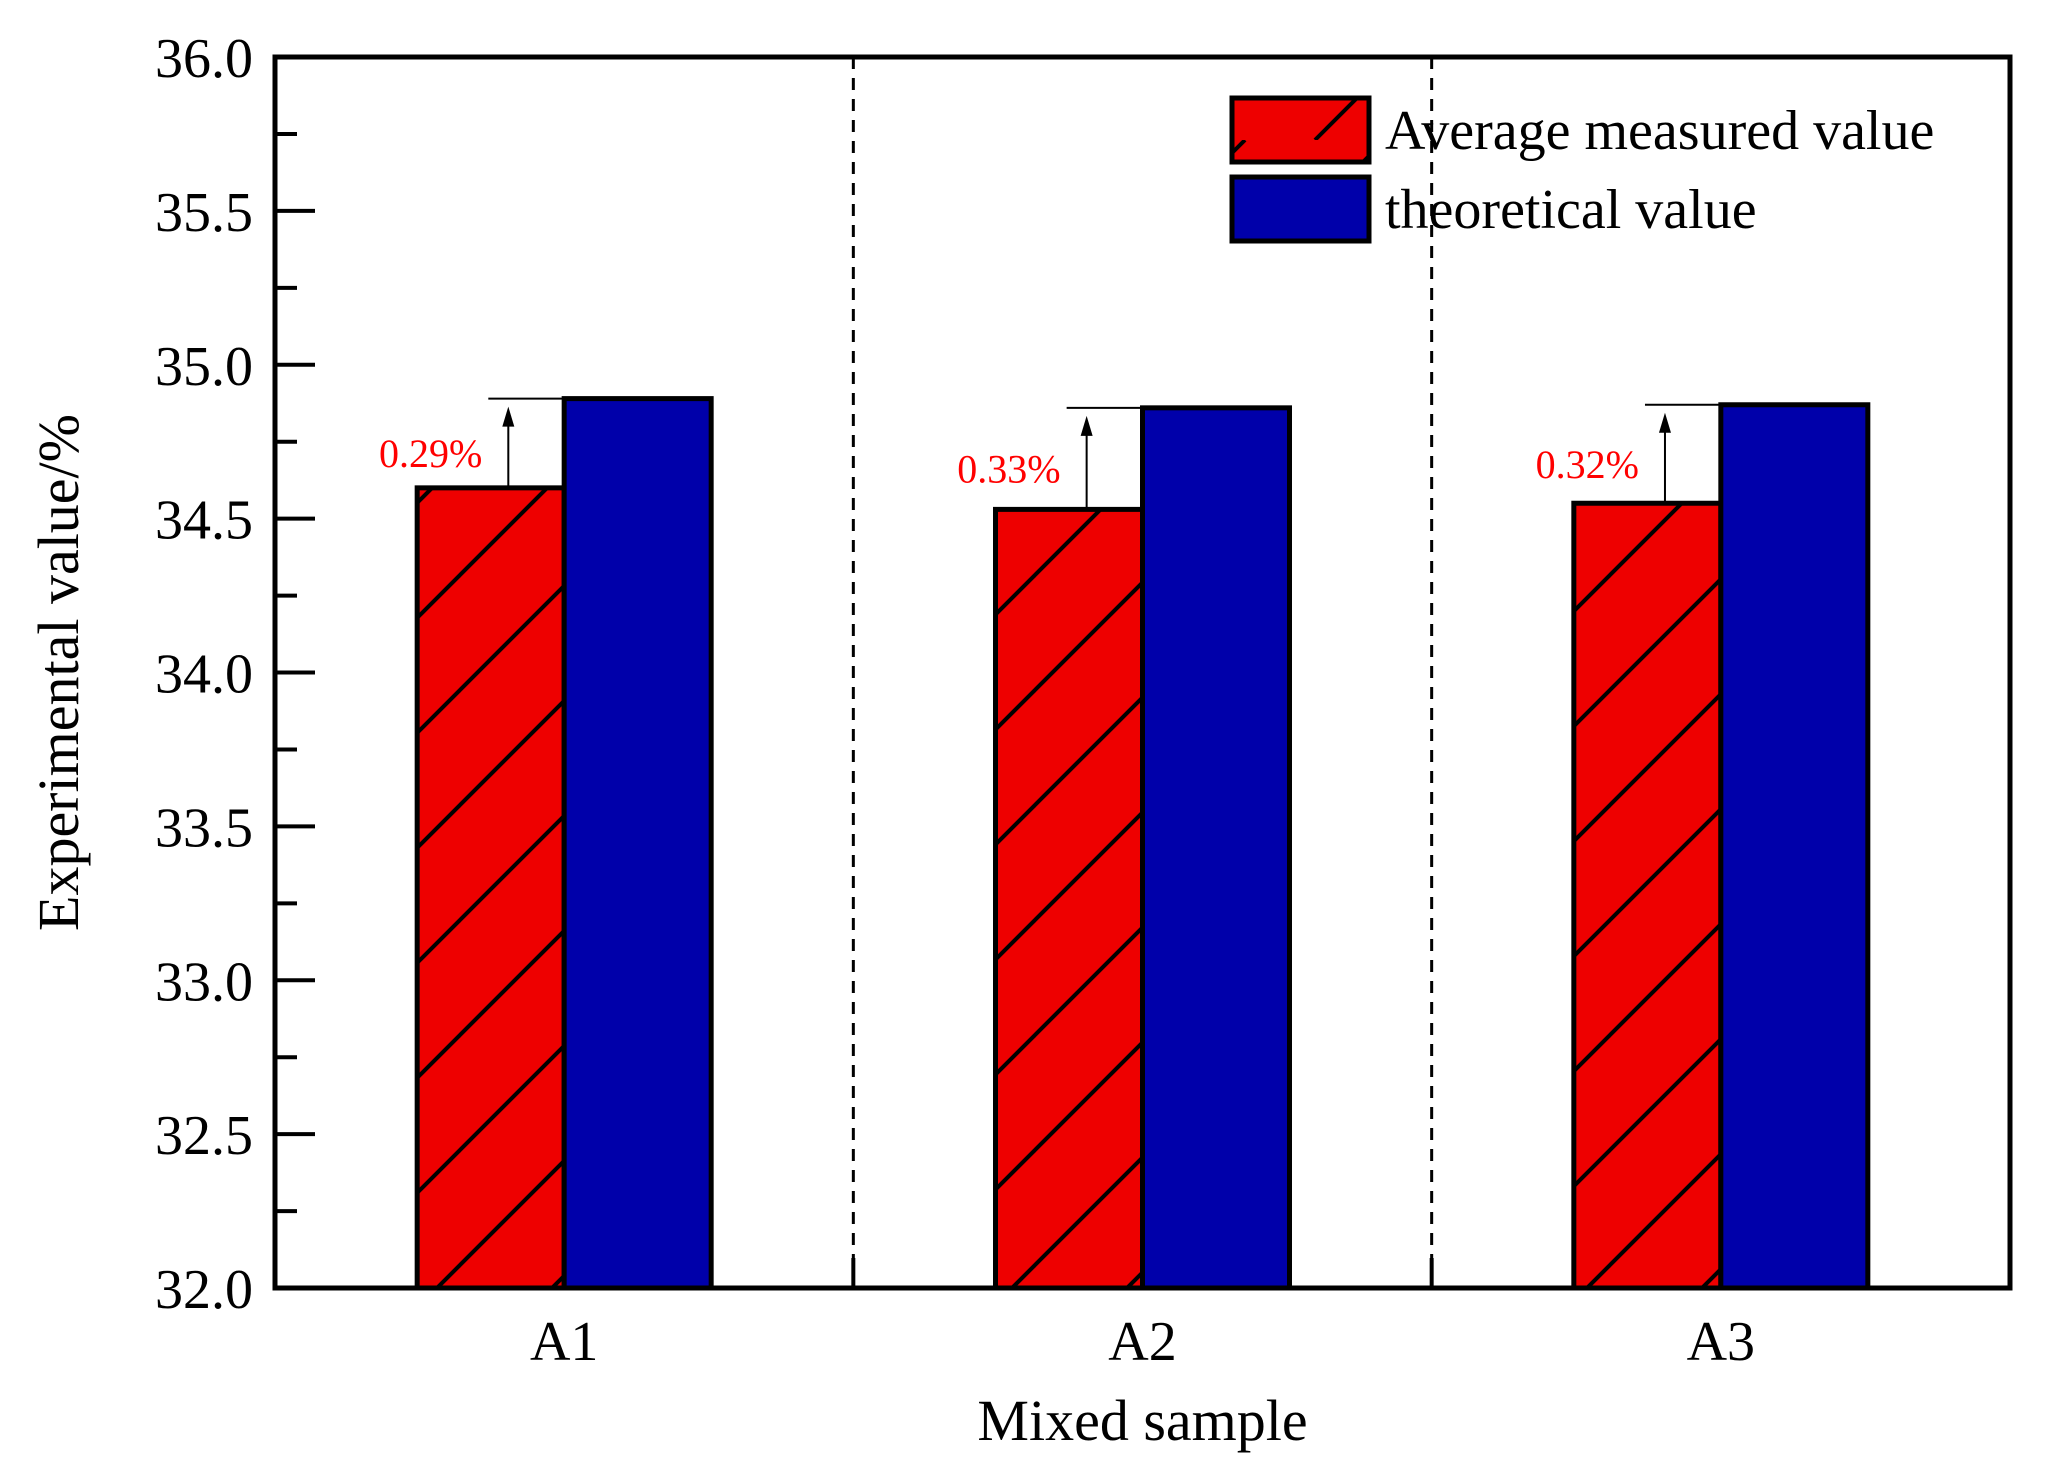 This screenshot has height=1469, width=2050. Describe the element at coordinates (564, 1342) in the screenshot. I see `x-tick-label-a1: A1` at that location.